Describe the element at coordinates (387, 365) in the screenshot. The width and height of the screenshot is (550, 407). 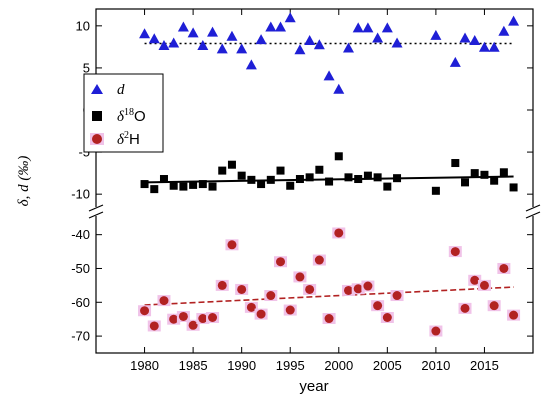
I see `x-tick-label: 2005` at that location.